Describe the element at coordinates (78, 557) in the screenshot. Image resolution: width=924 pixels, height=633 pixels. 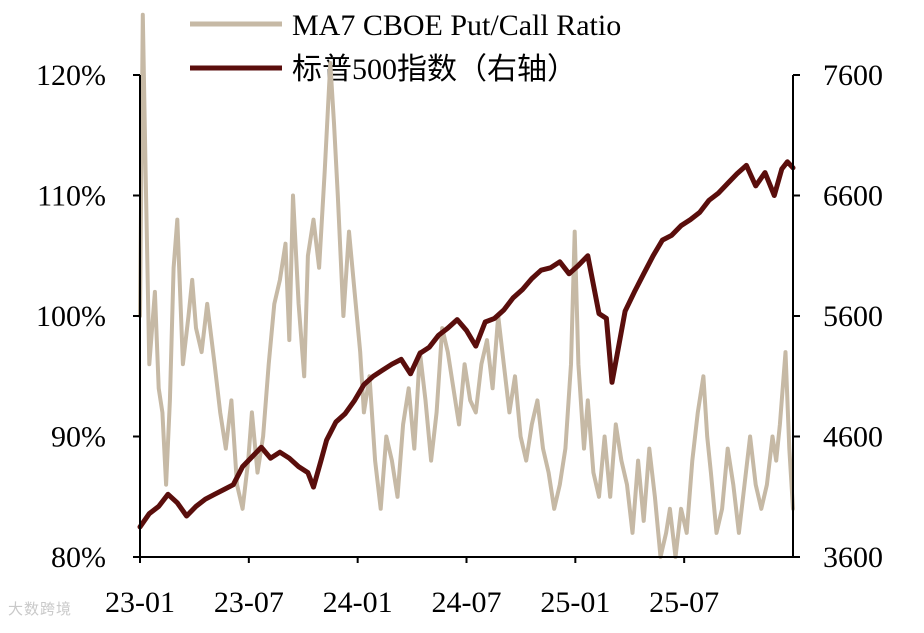
I see `left-y-tick-label: 80%` at that location.